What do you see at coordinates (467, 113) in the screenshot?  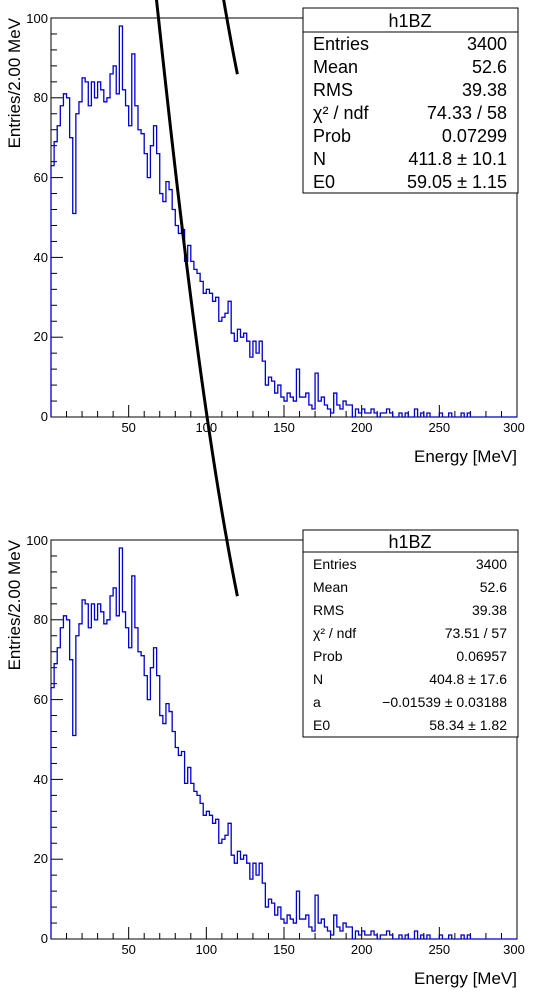 I see `stat-value: 74.33 / 58` at bounding box center [467, 113].